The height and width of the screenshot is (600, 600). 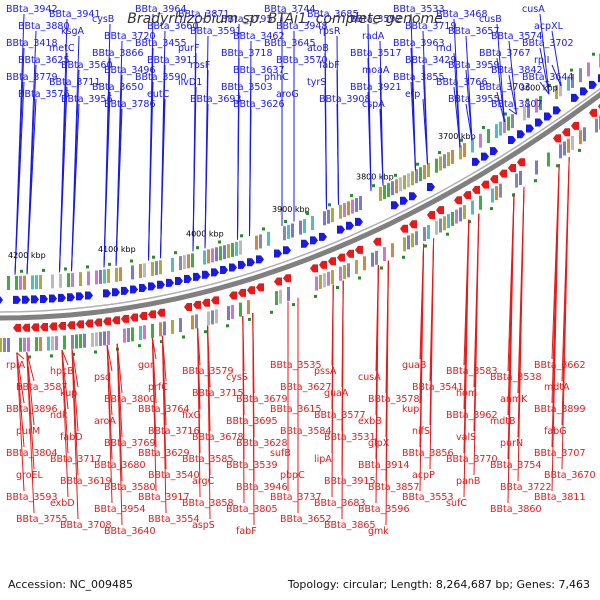 I want to click on plus-gene-label: moaA, so click(x=376, y=70).